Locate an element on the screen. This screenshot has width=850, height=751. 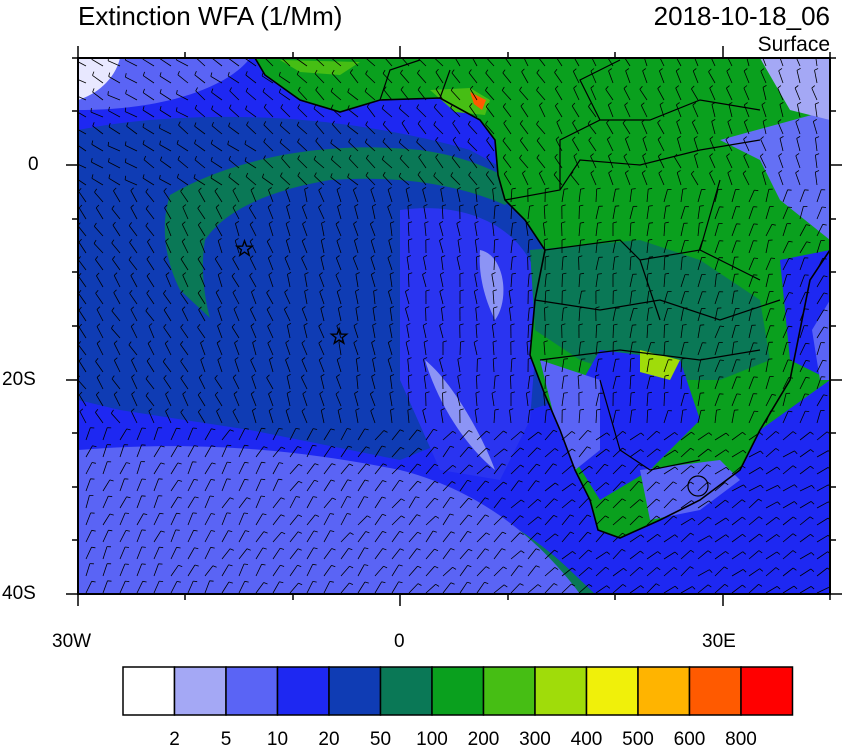
colorbar-label-300: 300 is located at coordinates (535, 740).